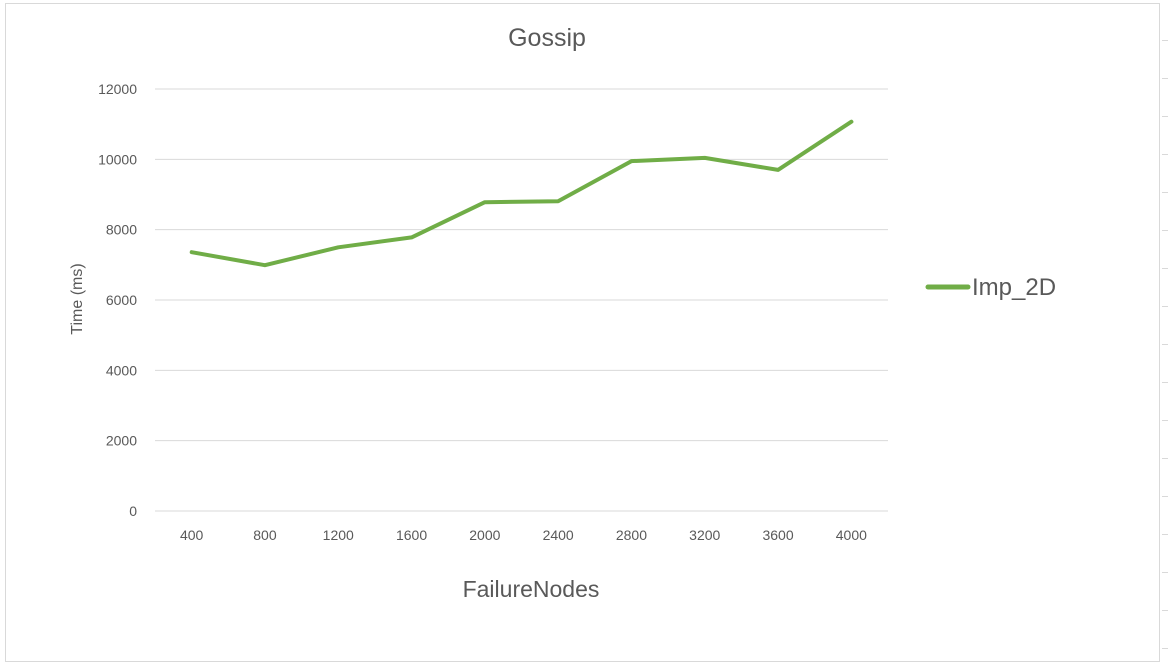 This screenshot has width=1168, height=666. Describe the element at coordinates (338, 535) in the screenshot. I see `x-tick-label: 1200` at that location.